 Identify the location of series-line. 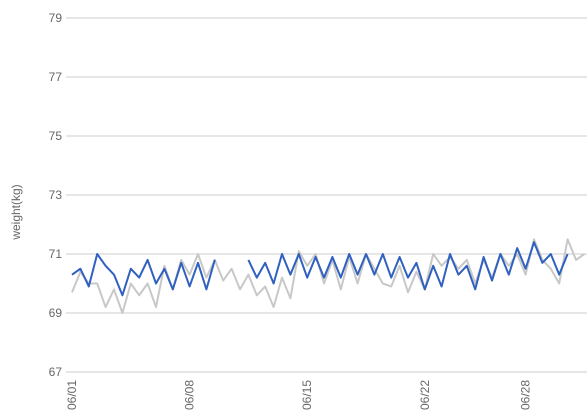
(320, 269).